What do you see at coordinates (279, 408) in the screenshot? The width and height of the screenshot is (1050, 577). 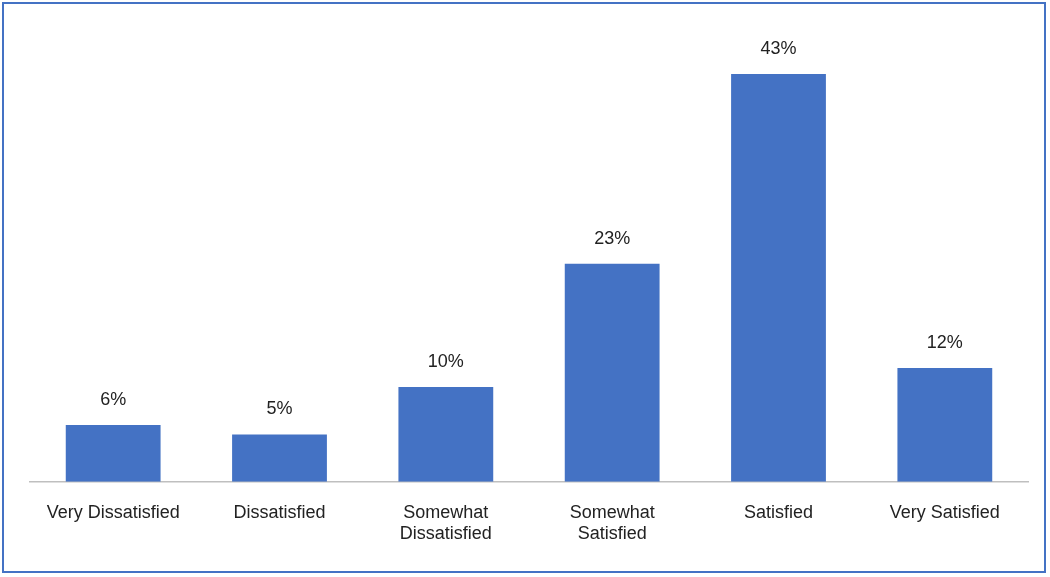 I see `data-label: 5%` at bounding box center [279, 408].